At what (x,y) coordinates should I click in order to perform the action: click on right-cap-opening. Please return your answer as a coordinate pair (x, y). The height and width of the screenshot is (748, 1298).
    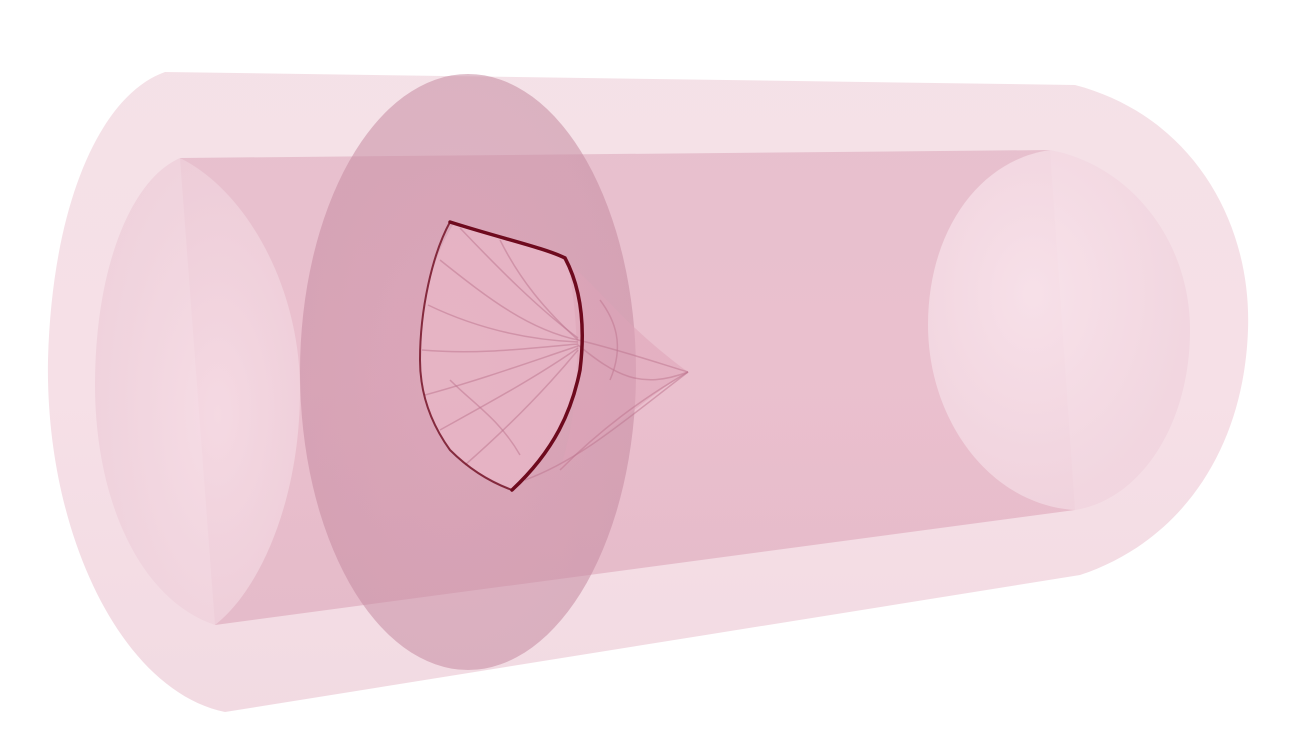
    Looking at the image, I should click on (1059, 330).